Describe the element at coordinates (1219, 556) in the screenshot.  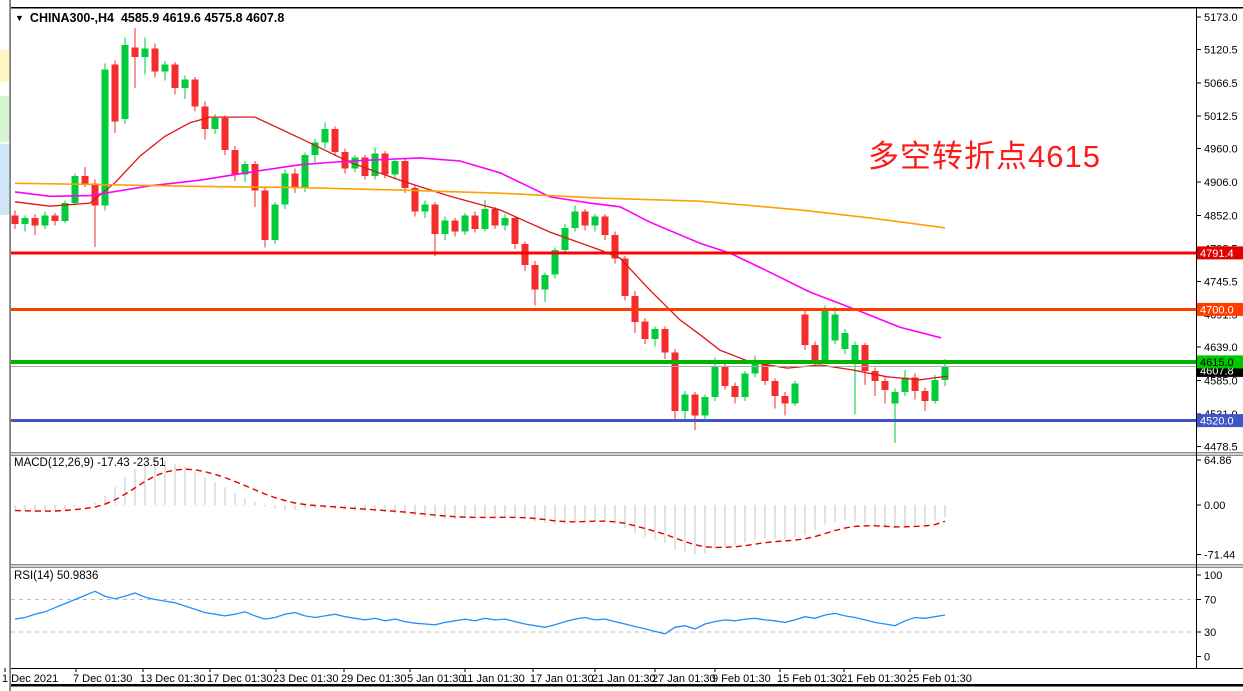
I see `axis-tick-label: -71.44` at that location.